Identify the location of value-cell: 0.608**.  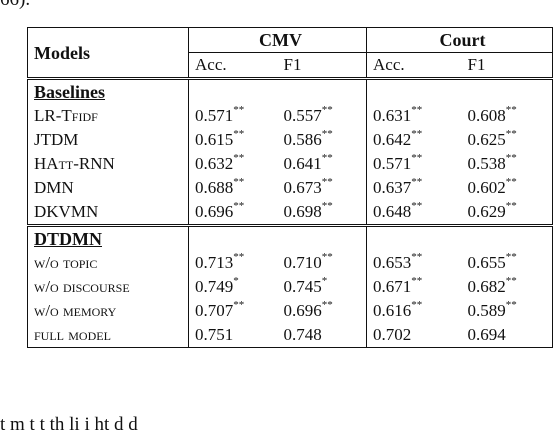
(507, 116).